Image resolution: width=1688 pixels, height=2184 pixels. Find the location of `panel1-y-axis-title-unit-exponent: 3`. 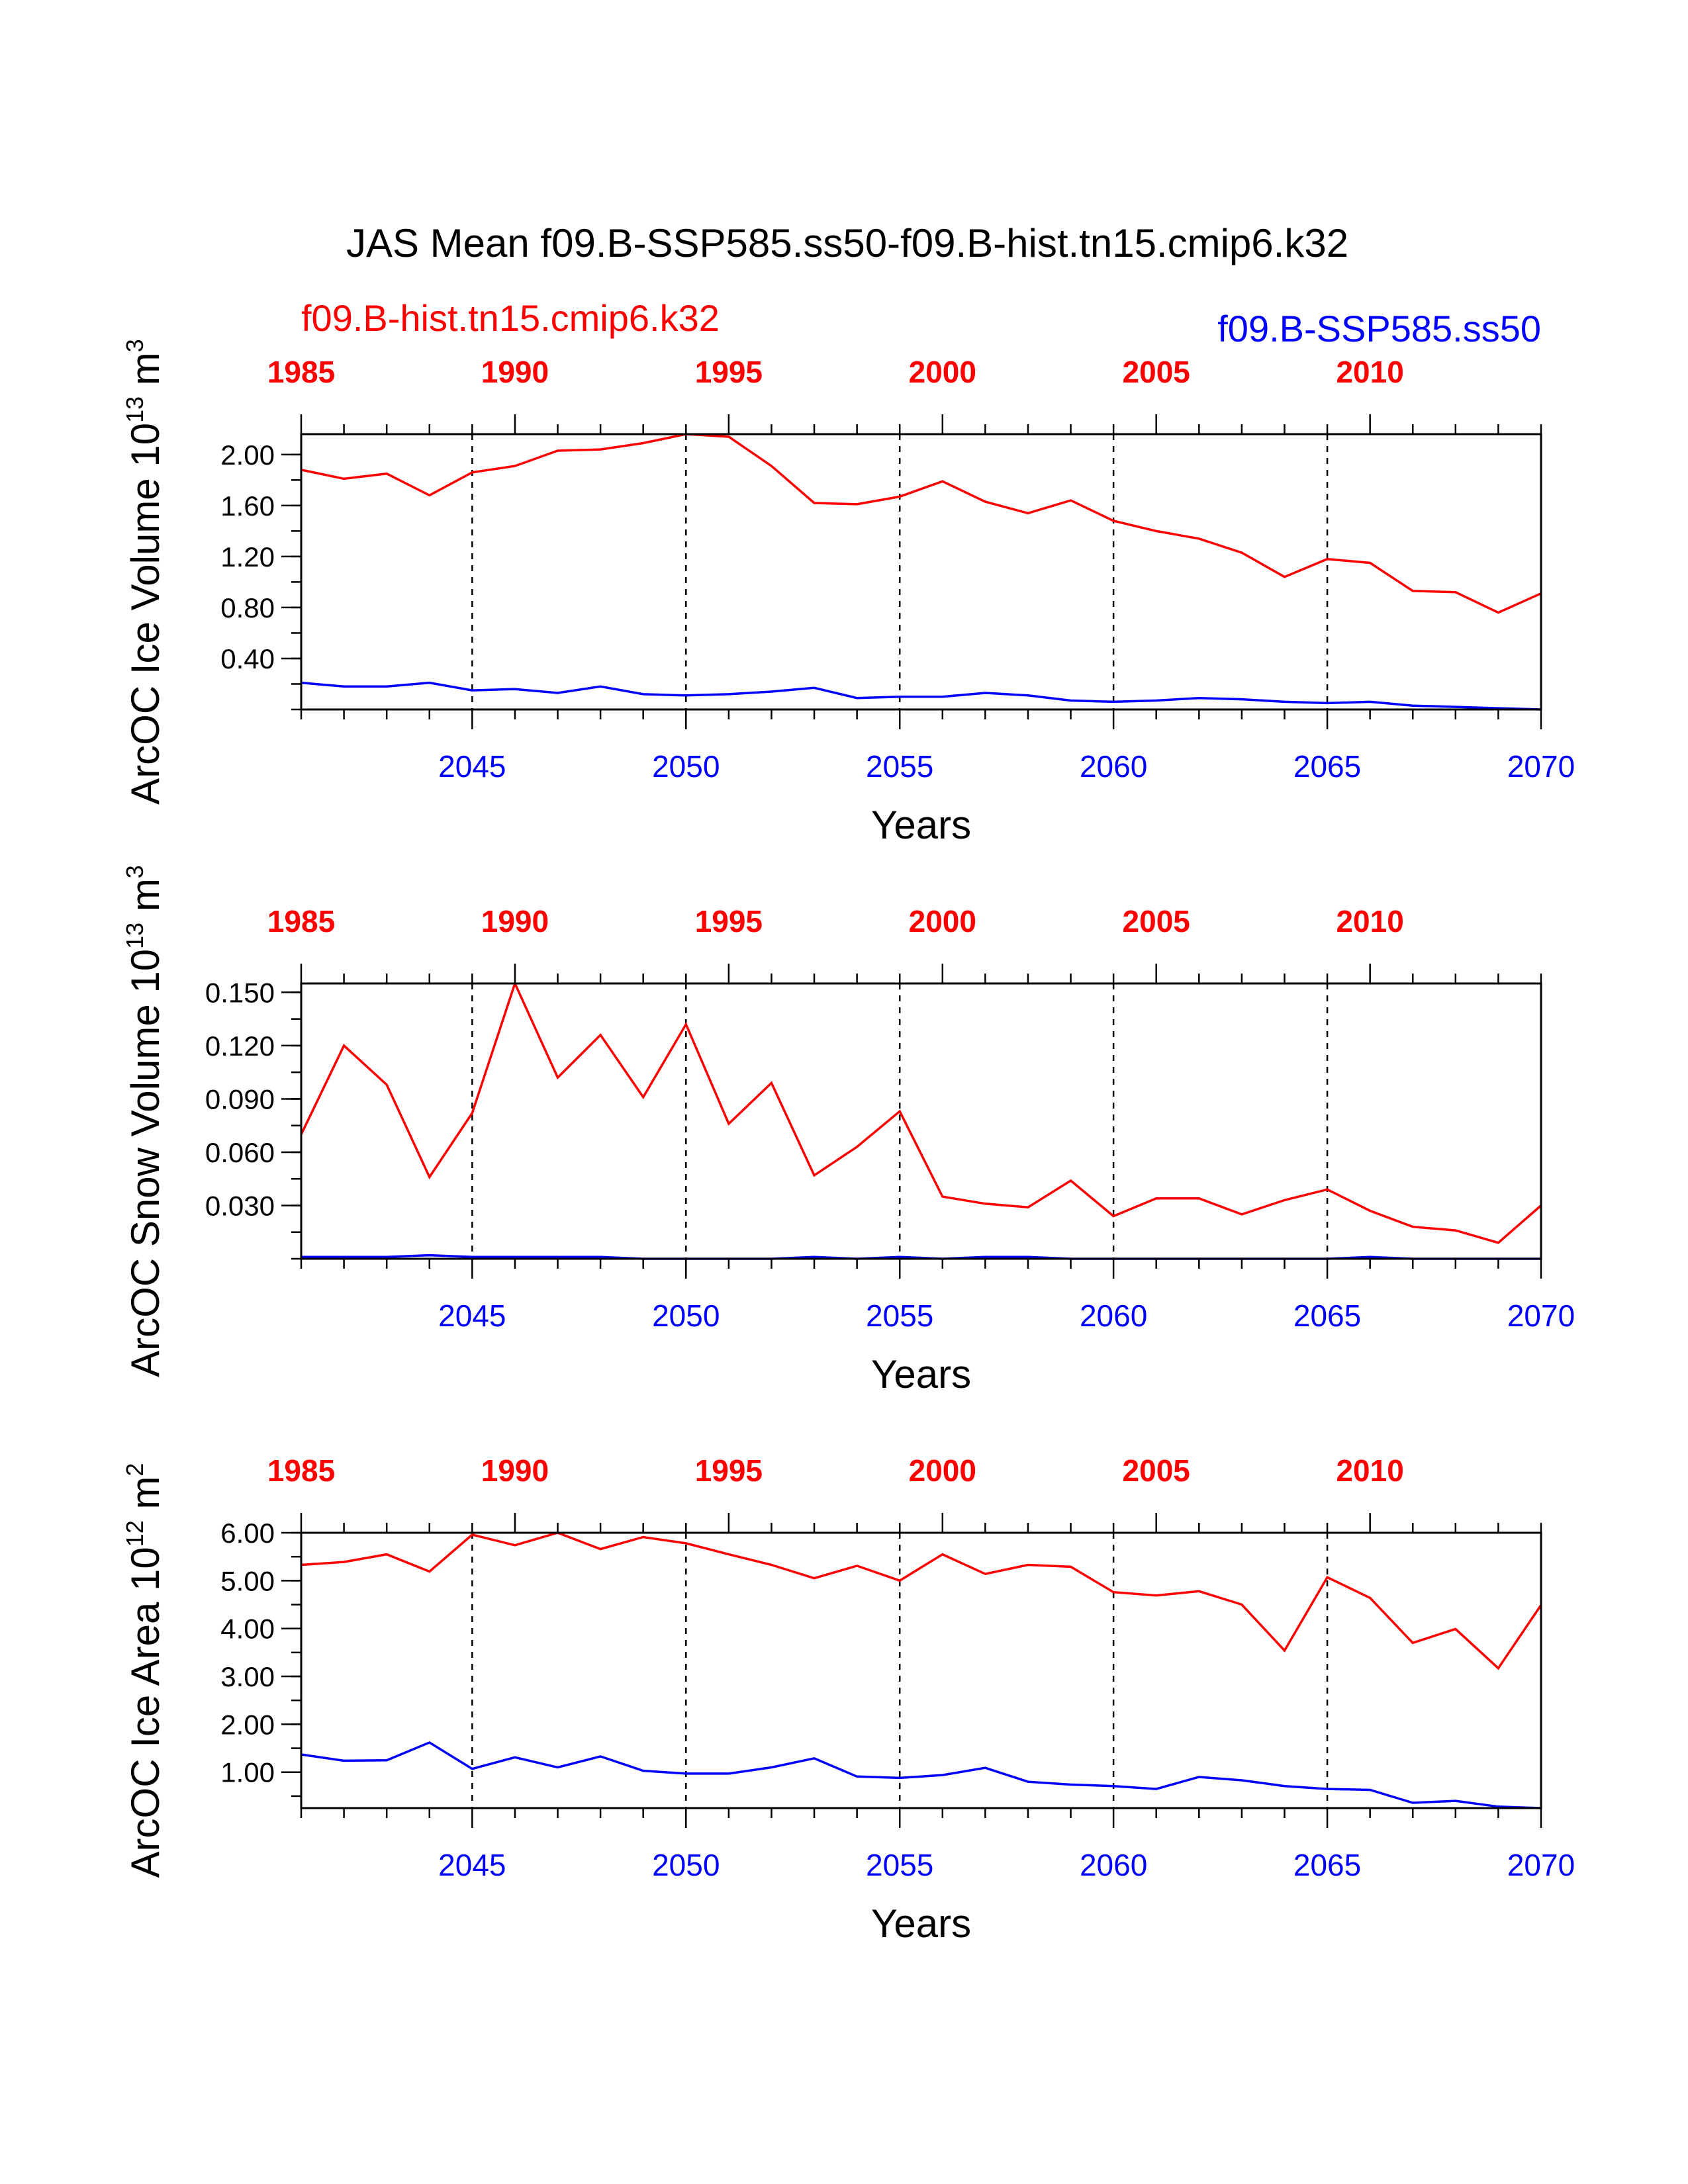

panel1-y-axis-title-unit-exponent: 3 is located at coordinates (134, 345).